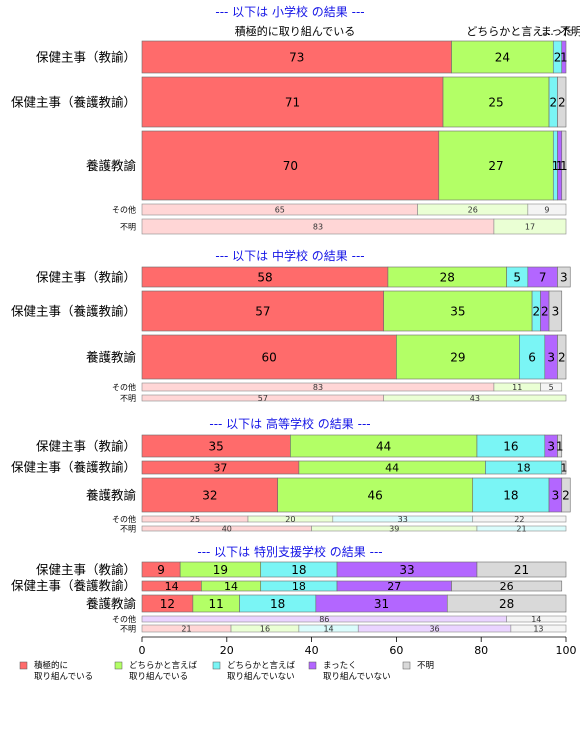 This screenshot has height=751, width=580. Describe the element at coordinates (406, 570) in the screenshot. I see `data-label: 33` at that location.